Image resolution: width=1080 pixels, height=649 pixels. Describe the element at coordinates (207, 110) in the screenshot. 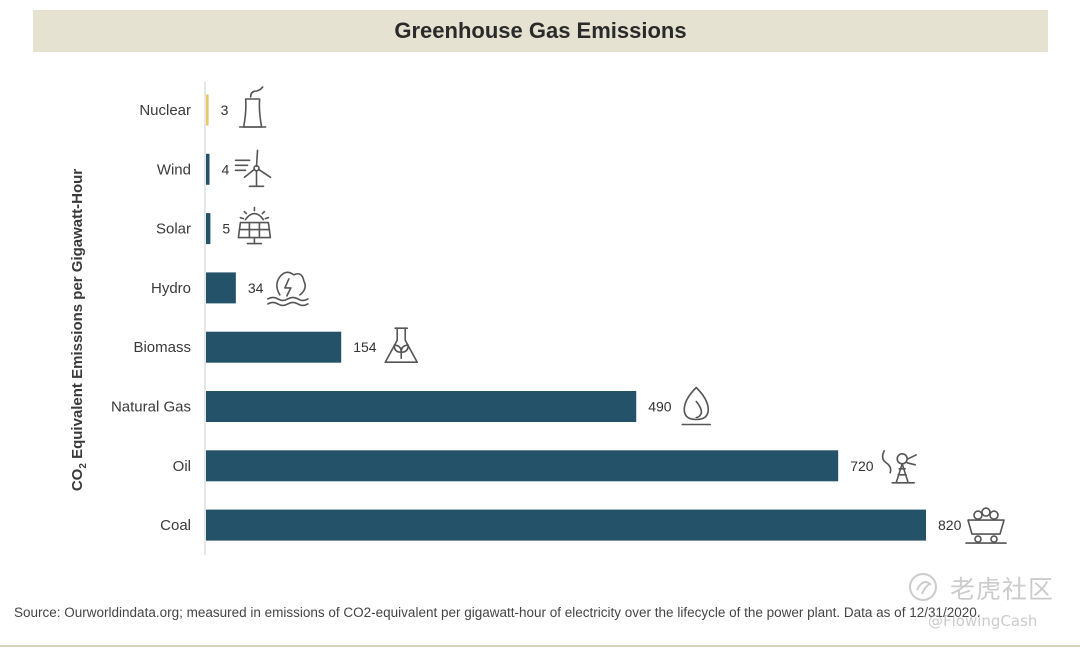

I see `bar-nuclear` at that location.